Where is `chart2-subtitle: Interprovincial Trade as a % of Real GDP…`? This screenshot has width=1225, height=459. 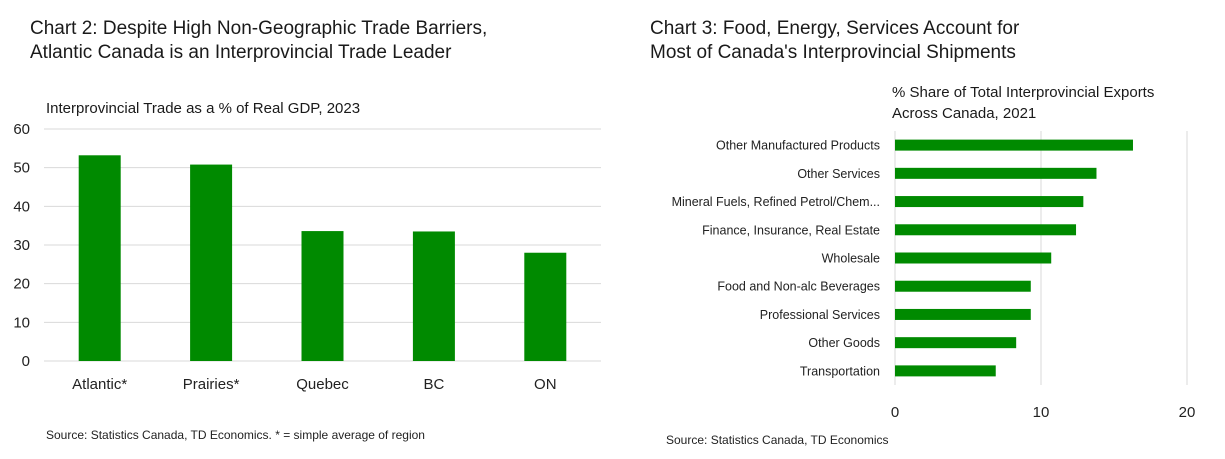
chart2-subtitle: Interprovincial Trade as a % of Real GDP… is located at coordinates (203, 108).